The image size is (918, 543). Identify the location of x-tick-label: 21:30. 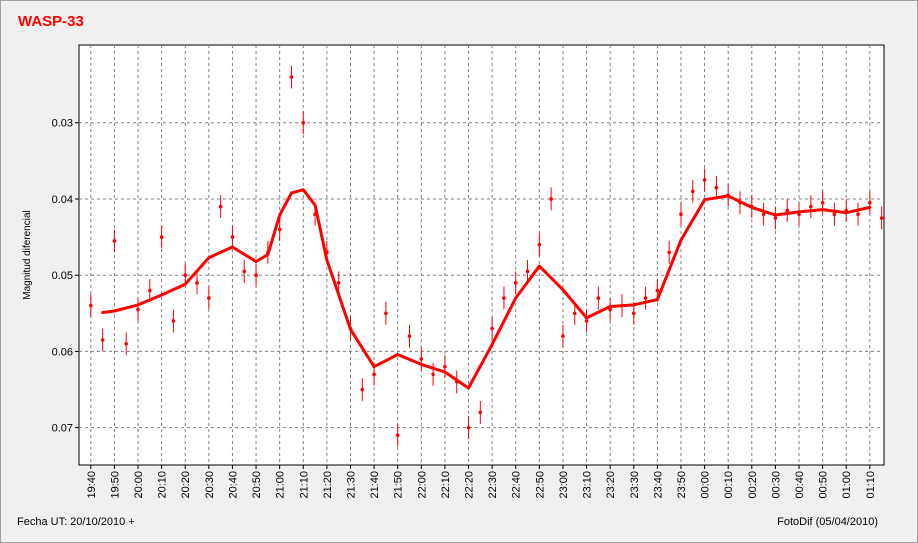
(351, 485).